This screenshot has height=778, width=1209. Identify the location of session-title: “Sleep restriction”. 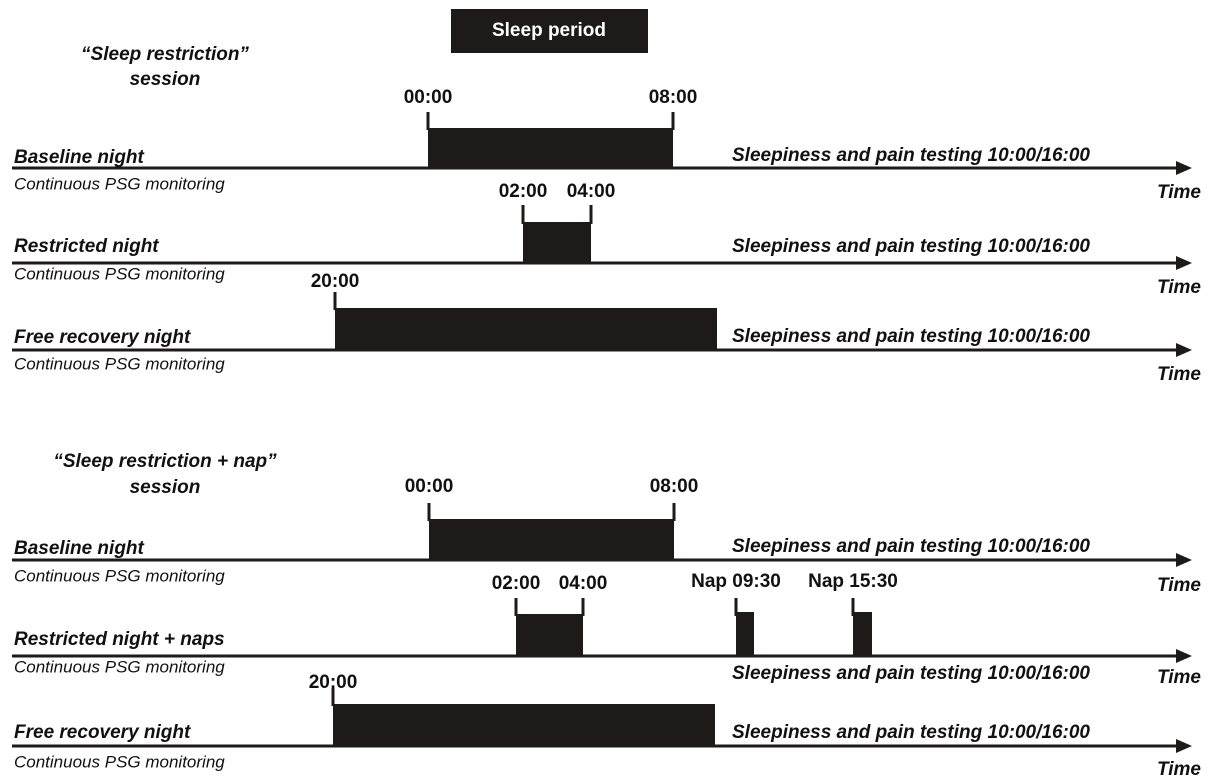
(165, 54).